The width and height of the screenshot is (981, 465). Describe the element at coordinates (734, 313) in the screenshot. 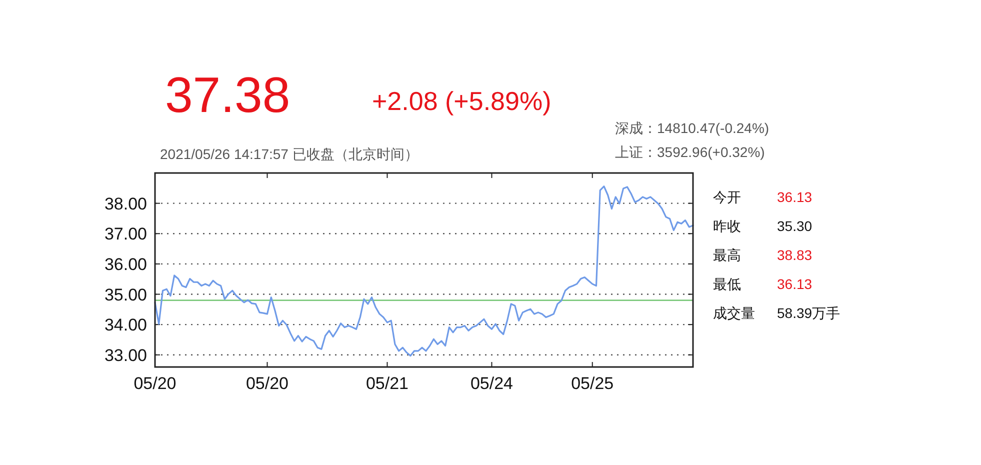

I see `text: 成交量` at that location.